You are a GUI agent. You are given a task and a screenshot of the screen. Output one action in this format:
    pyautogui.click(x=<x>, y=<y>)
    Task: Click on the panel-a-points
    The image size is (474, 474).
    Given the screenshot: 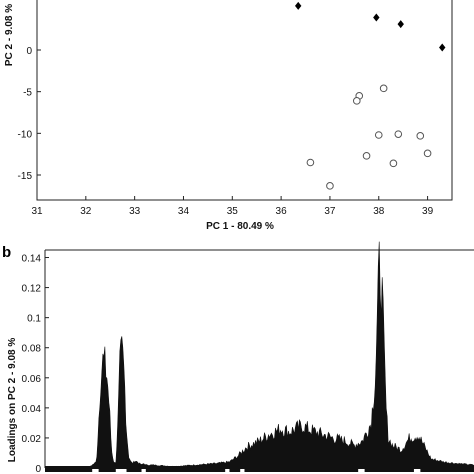 What is the action you would take?
    pyautogui.click(x=370, y=95)
    